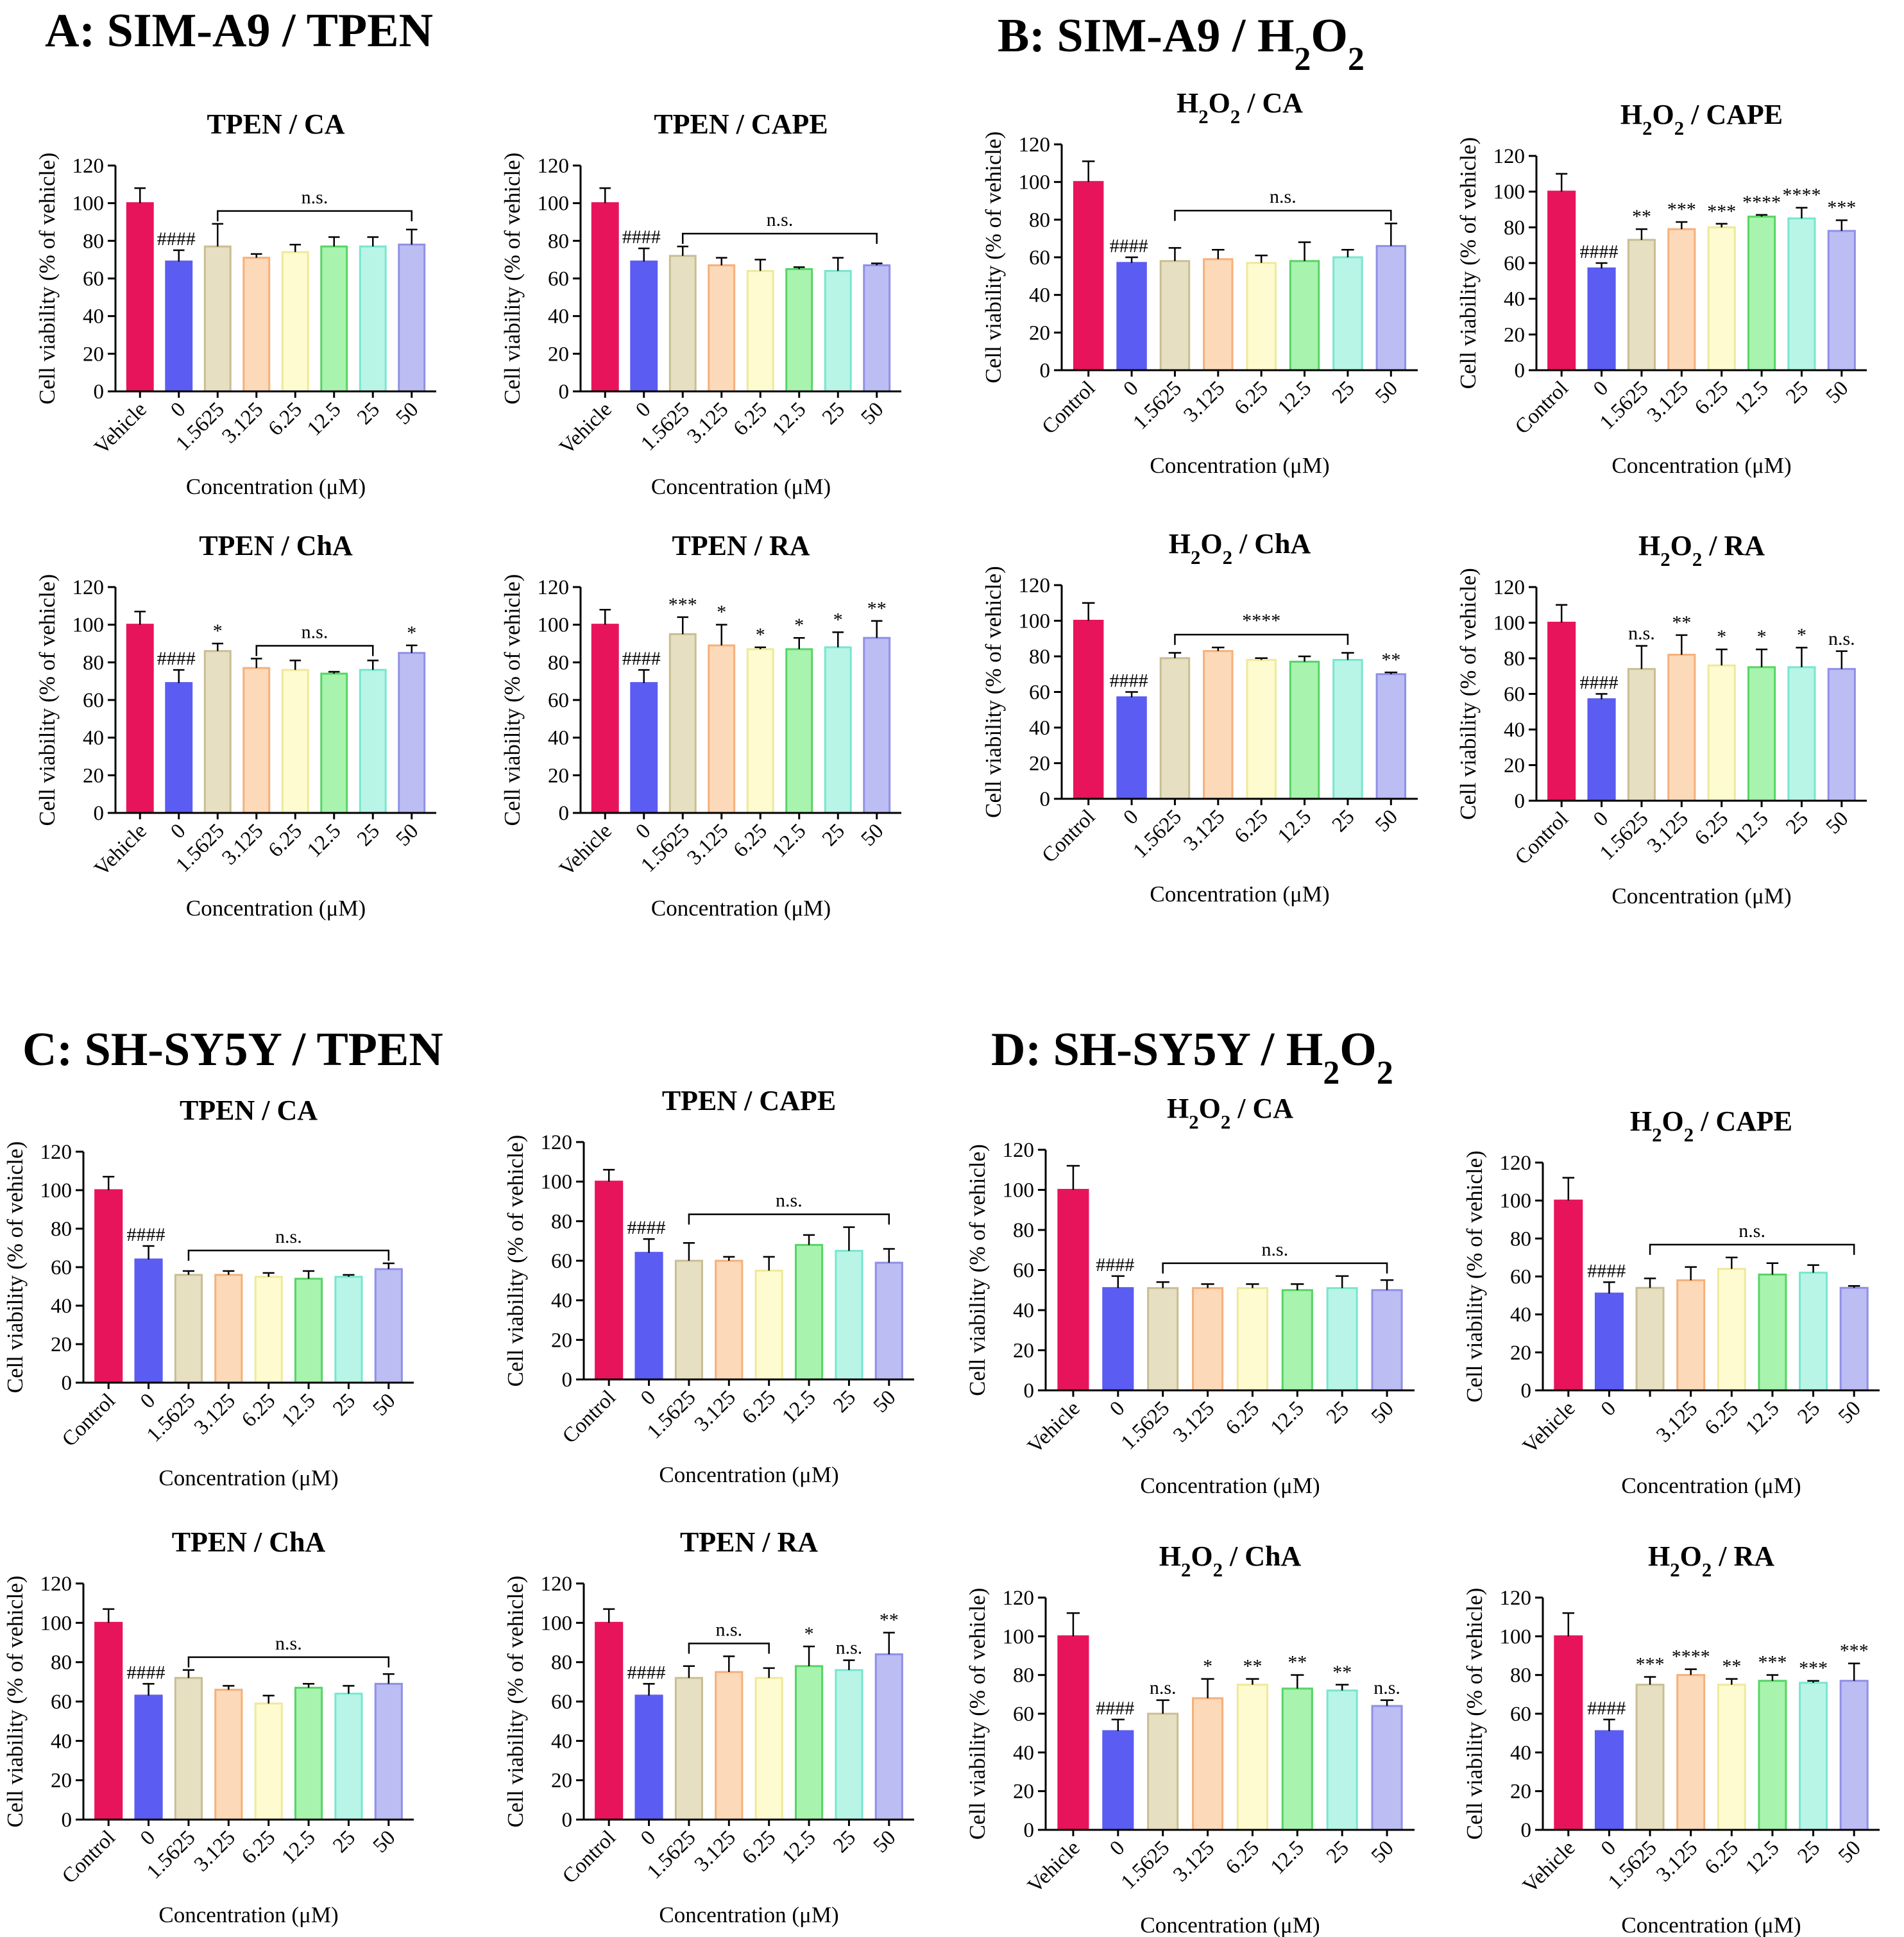 This screenshot has height=1937, width=1904. I want to click on significance-label: ***, so click(682, 604).